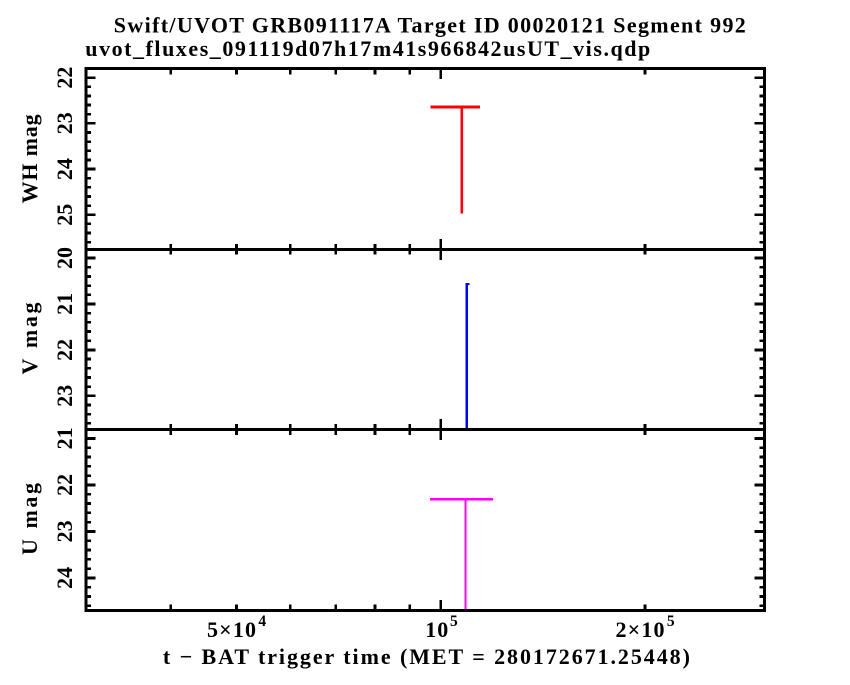 The width and height of the screenshot is (850, 685). I want to click on svg-text: 2×10, so click(640, 629).